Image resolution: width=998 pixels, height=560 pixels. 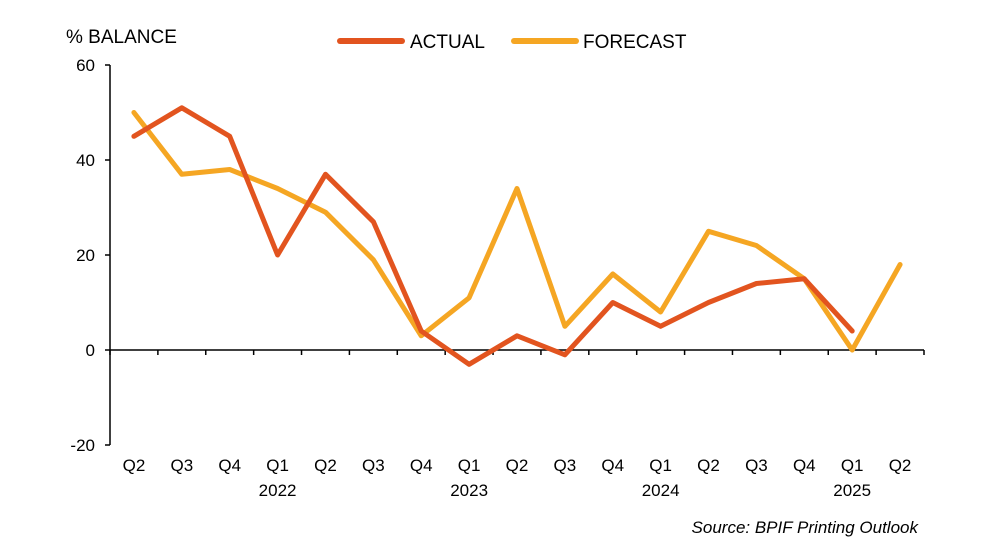 What do you see at coordinates (447, 42) in the screenshot?
I see `legend-label-actual: ACTUAL` at bounding box center [447, 42].